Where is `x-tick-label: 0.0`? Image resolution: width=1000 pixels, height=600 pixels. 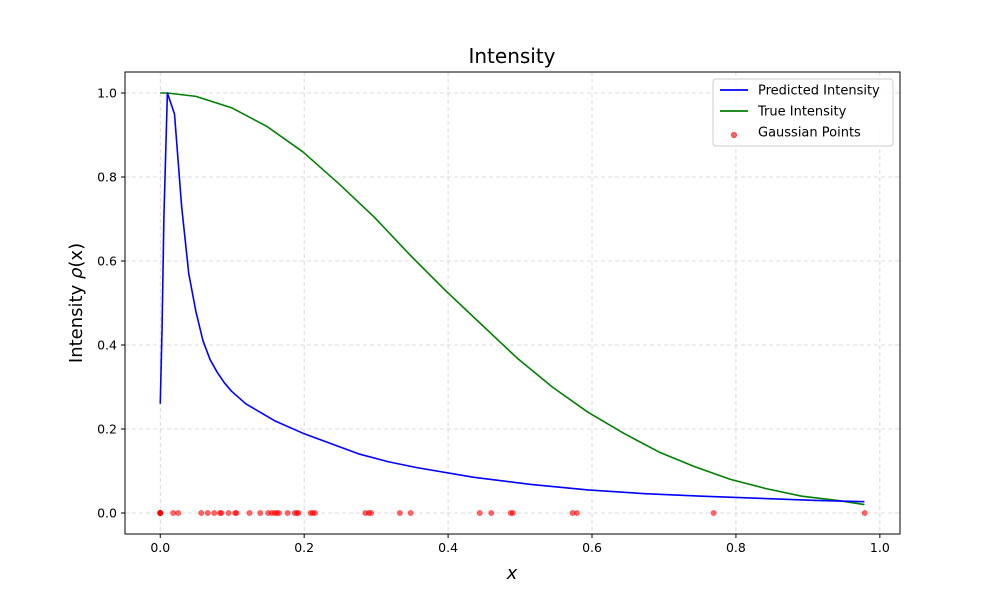 x-tick-label: 0.0 is located at coordinates (160, 547).